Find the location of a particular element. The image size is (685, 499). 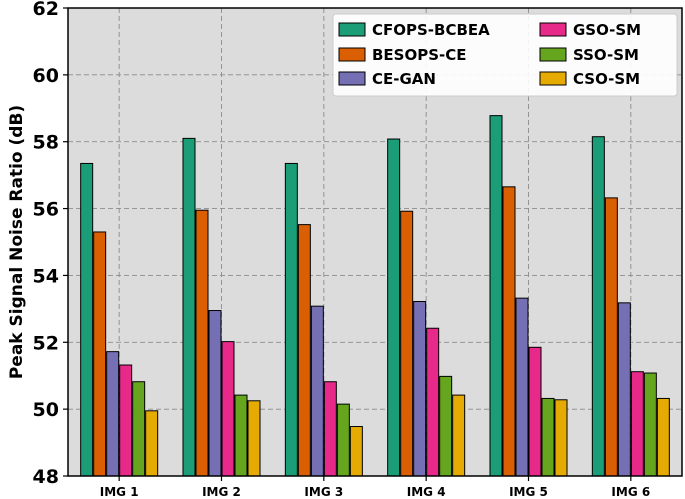

y-tick-label: 52 is located at coordinates (46, 343).